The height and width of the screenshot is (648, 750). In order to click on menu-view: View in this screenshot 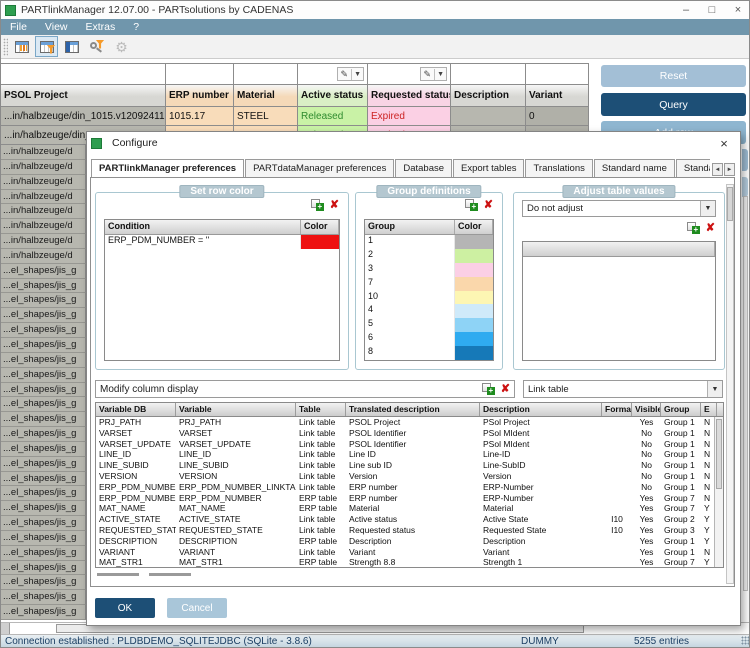, I will do `click(56, 27)`.